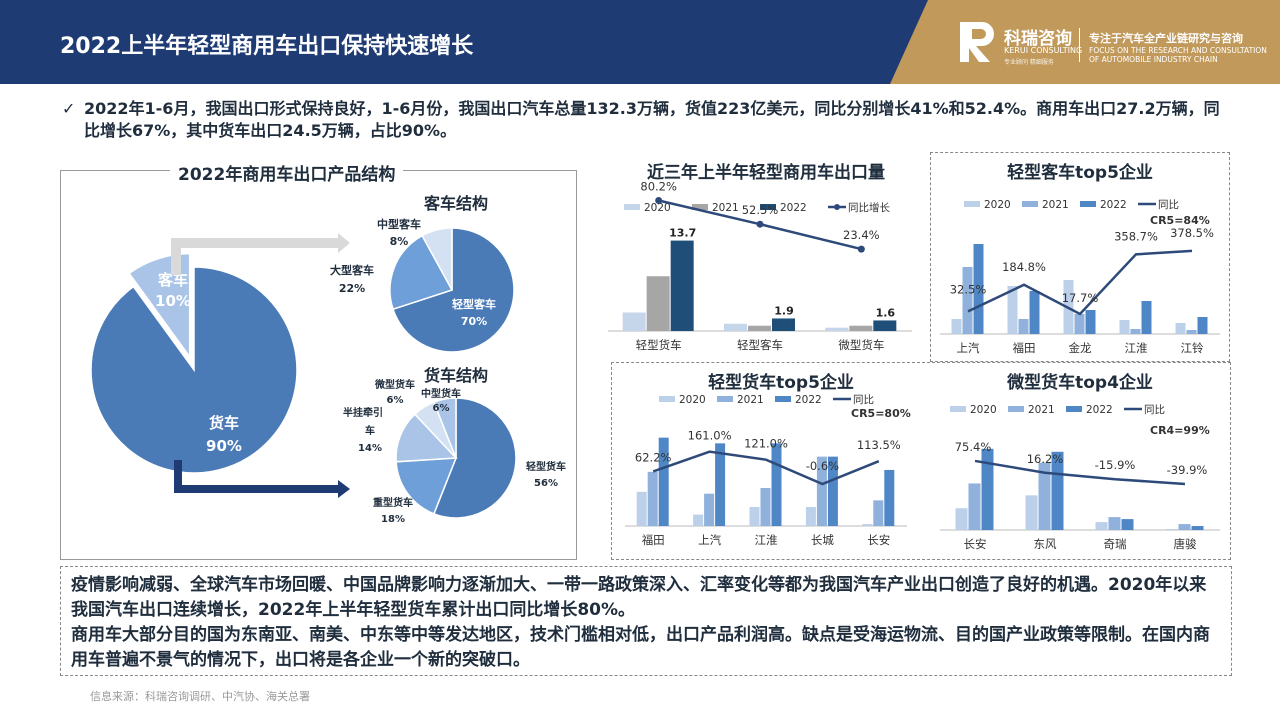 The image size is (1280, 720). What do you see at coordinates (1115, 544) in the screenshot?
I see `mini-top4-xtick-2: 奇瑞` at bounding box center [1115, 544].